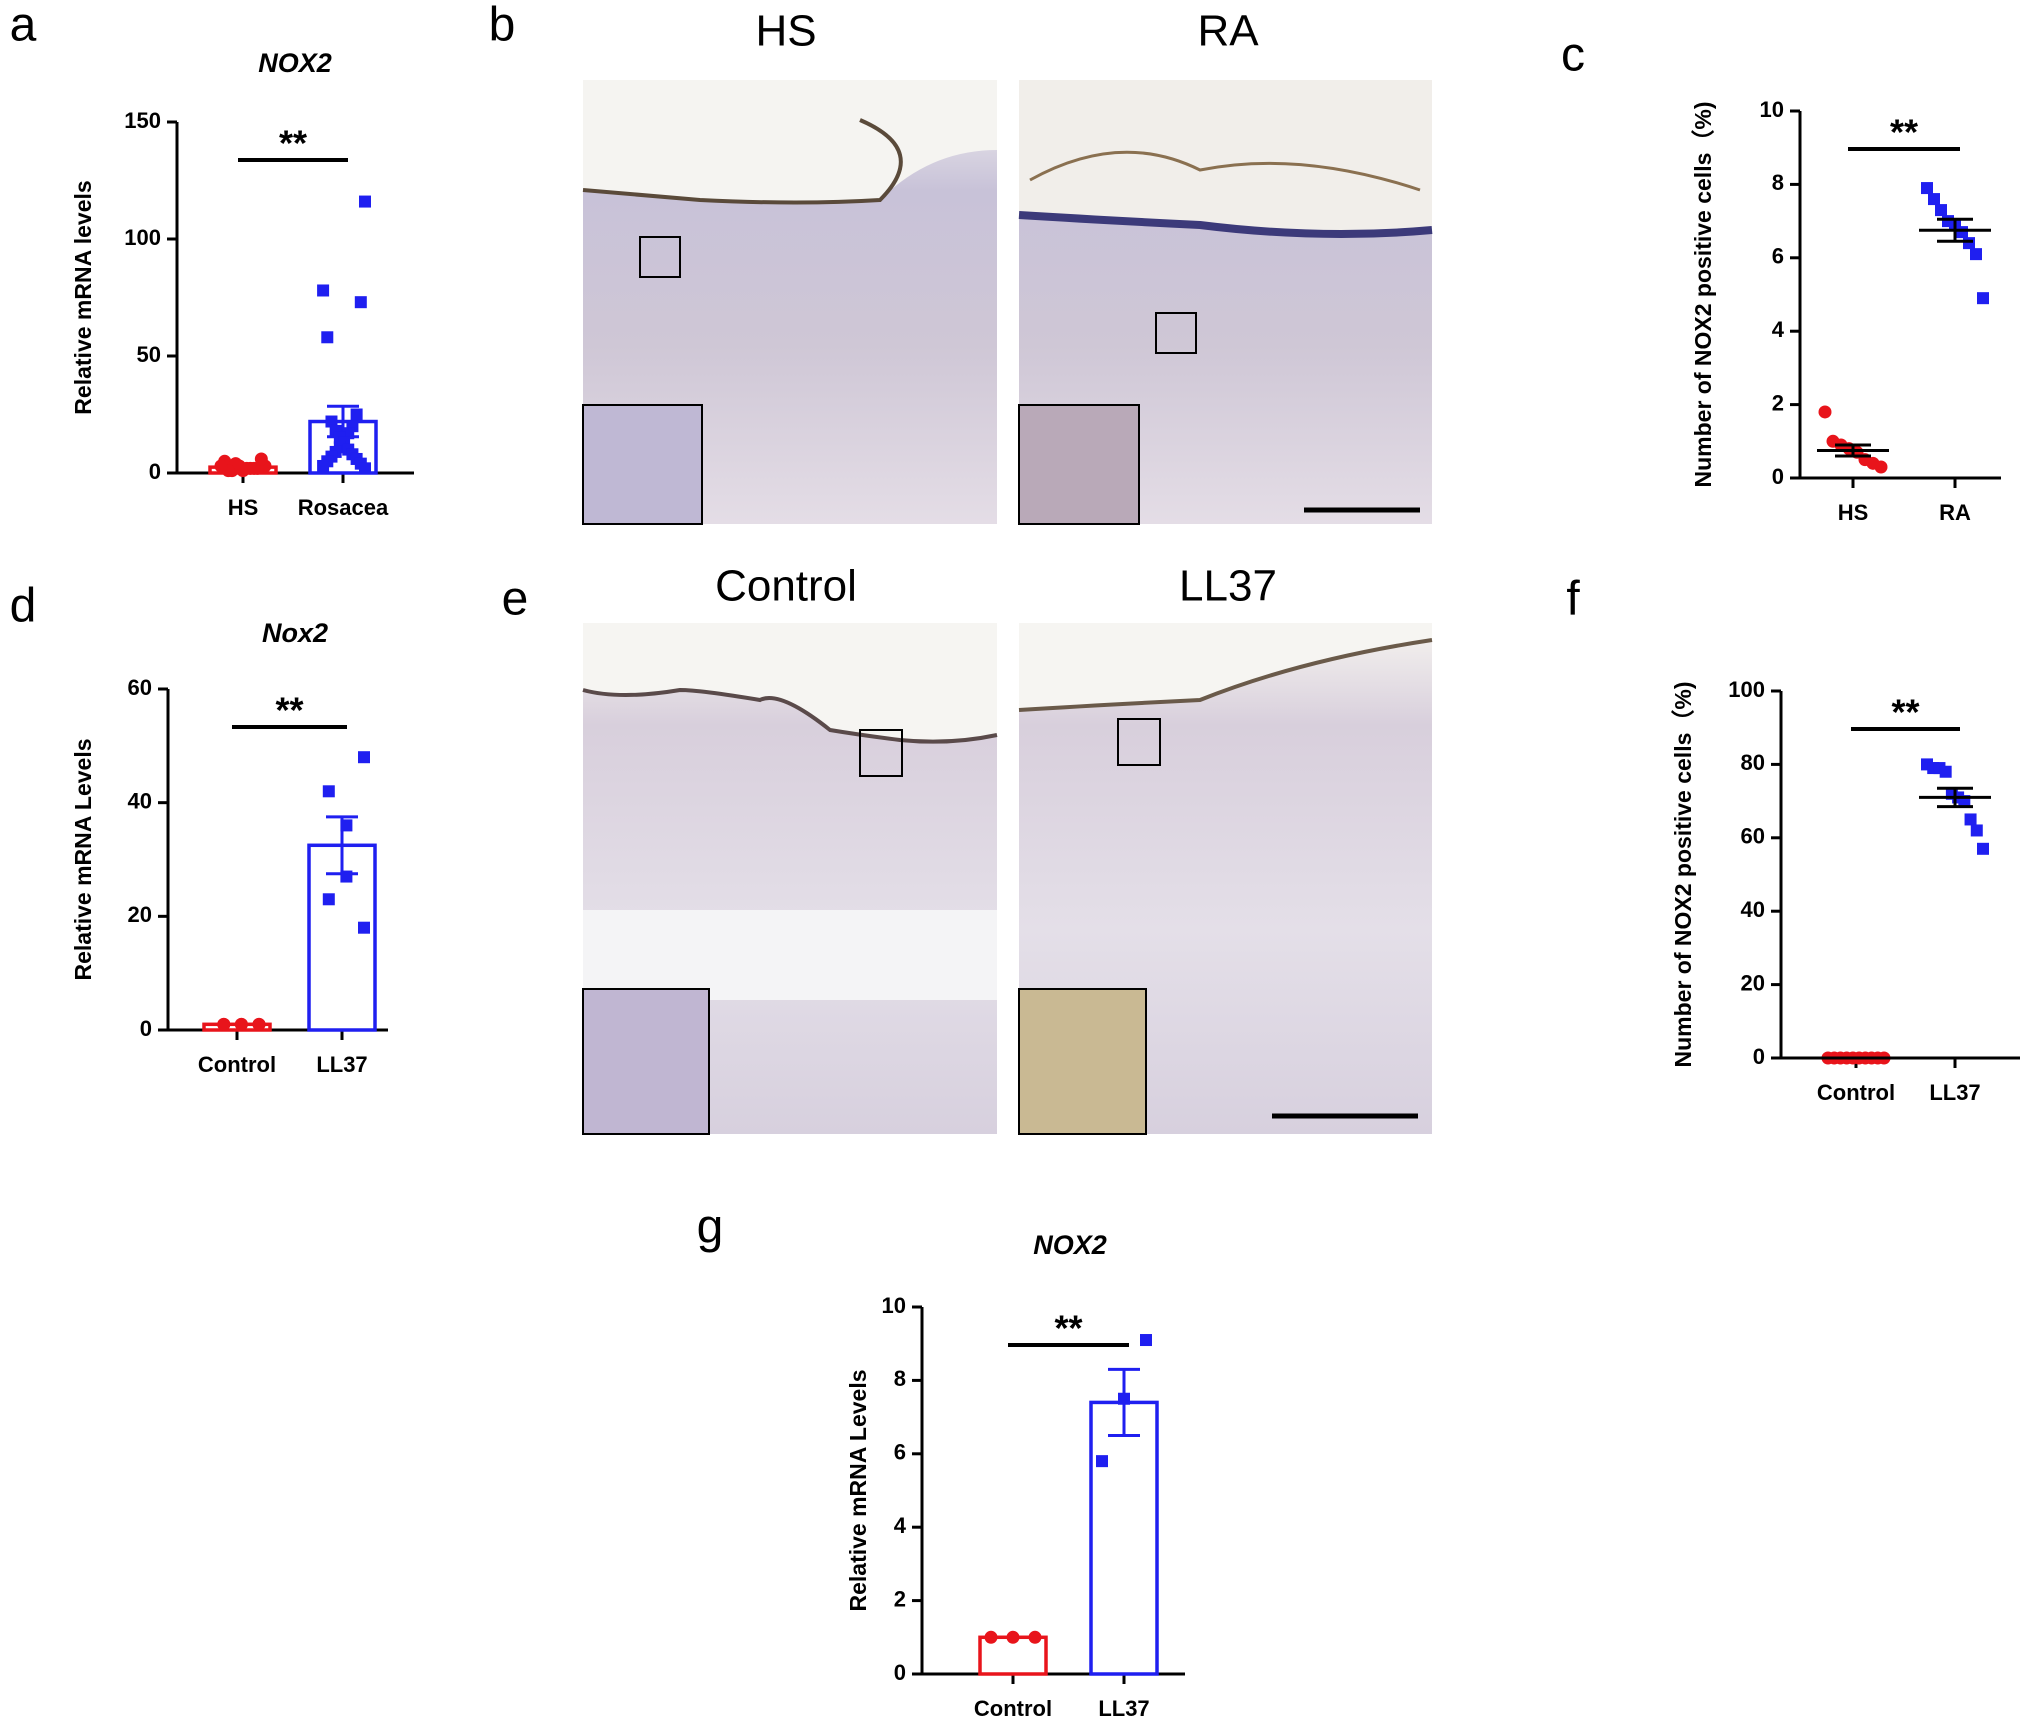 This screenshot has height=1729, width=2030. What do you see at coordinates (23, 26) in the screenshot?
I see `panel-letter: a` at bounding box center [23, 26].